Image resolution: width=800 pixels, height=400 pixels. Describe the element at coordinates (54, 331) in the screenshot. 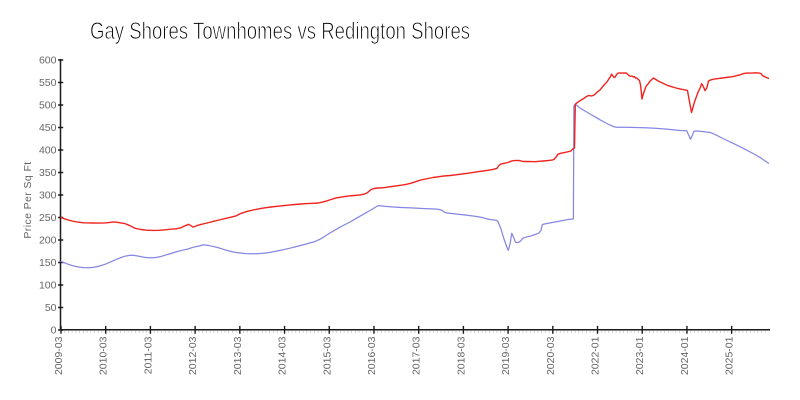

I see `svg-text: 0` at that location.